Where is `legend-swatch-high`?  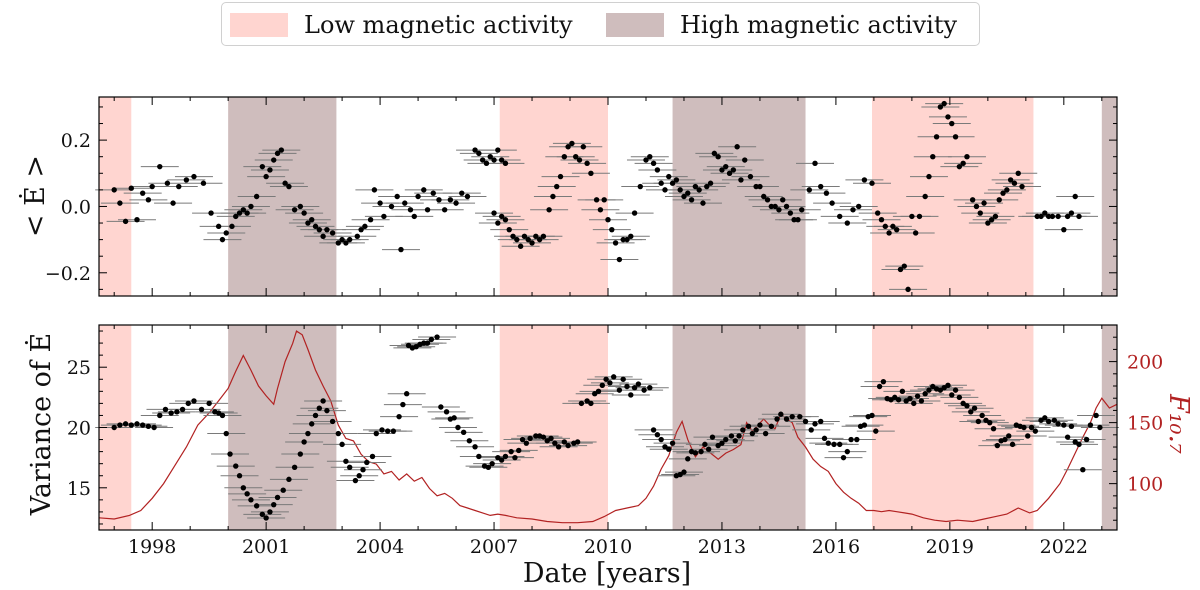 legend-swatch-high is located at coordinates (635, 25).